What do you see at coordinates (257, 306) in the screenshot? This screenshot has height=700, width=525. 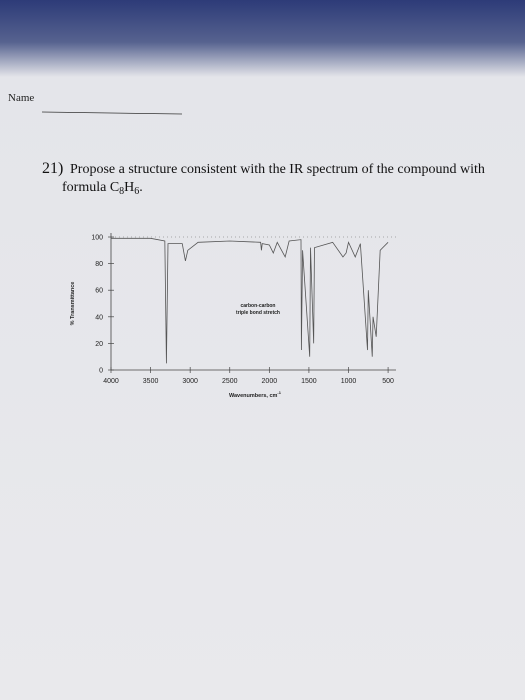 I see `annotation: carbon-carbon` at bounding box center [257, 306].